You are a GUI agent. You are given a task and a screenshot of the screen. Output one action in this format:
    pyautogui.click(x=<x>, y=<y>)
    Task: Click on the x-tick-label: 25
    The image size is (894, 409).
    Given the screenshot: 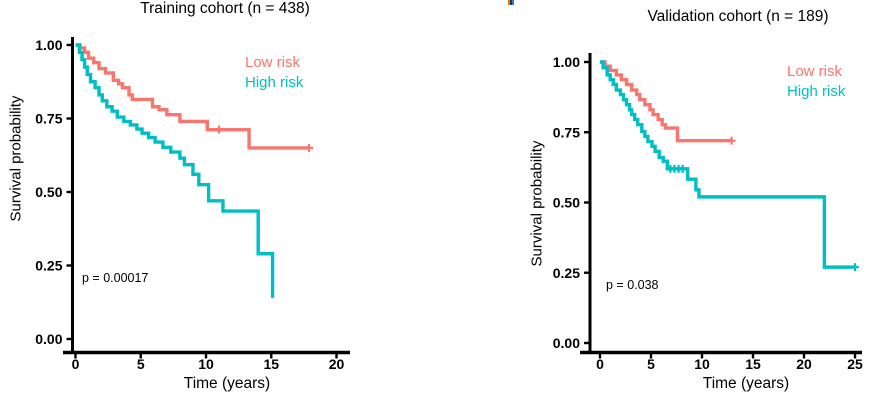 What is the action you would take?
    pyautogui.click(x=855, y=364)
    